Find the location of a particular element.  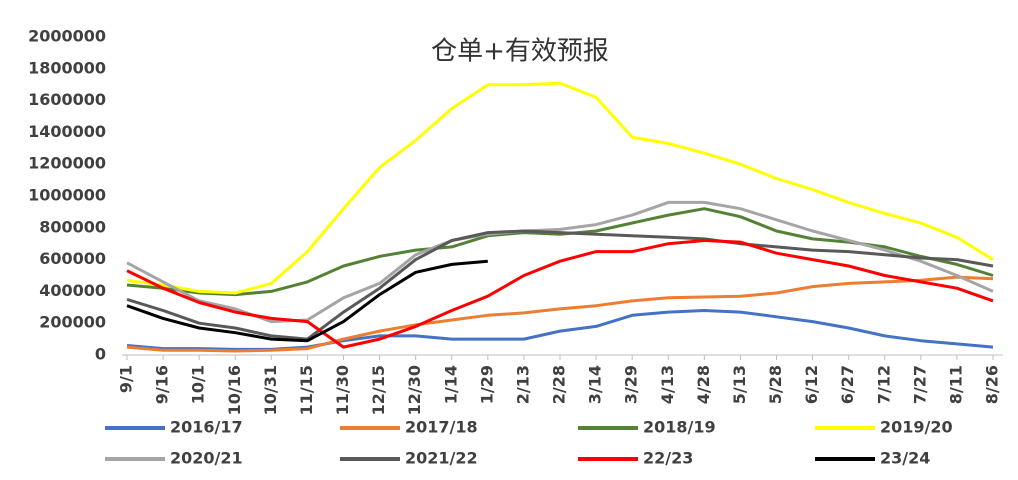

y-tick-label: 0 is located at coordinates (100, 354).